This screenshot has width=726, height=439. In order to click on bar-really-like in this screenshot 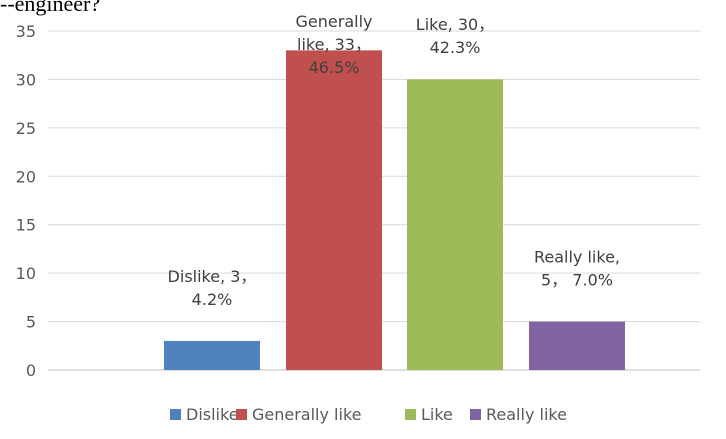, I will do `click(577, 345)`.